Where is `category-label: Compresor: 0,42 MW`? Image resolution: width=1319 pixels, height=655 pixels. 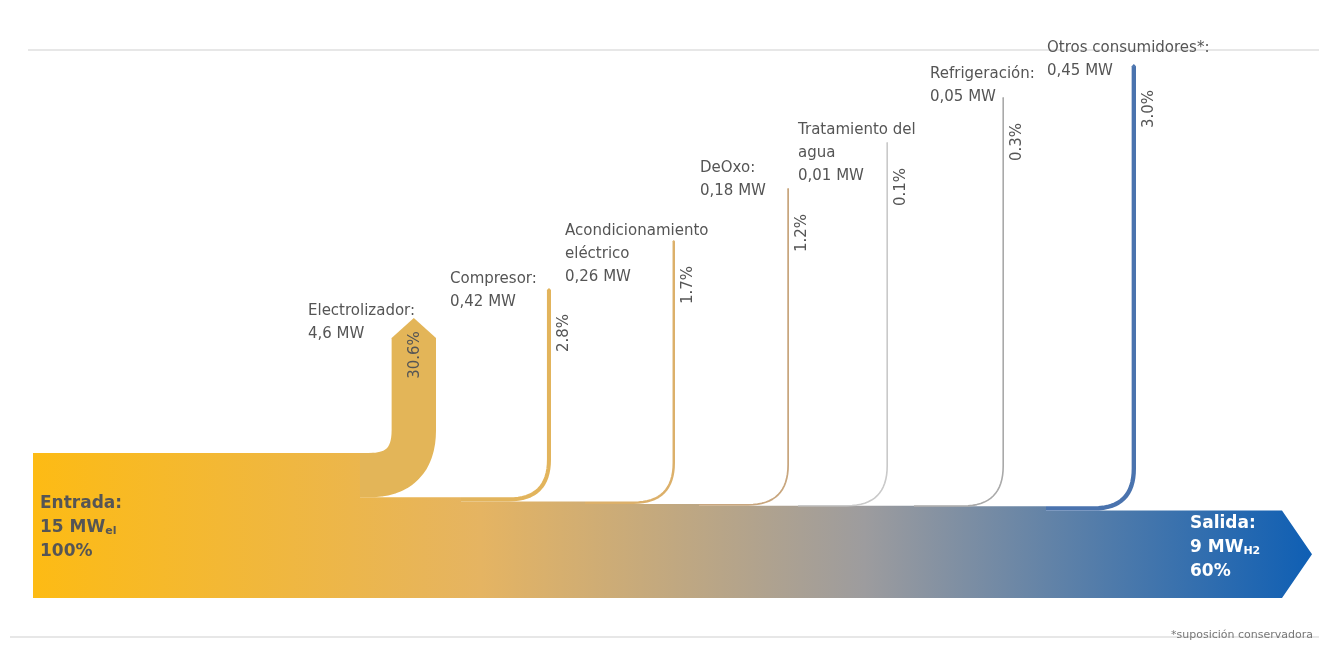
category-label: Compresor: 0,42 MW is located at coordinates (493, 289).